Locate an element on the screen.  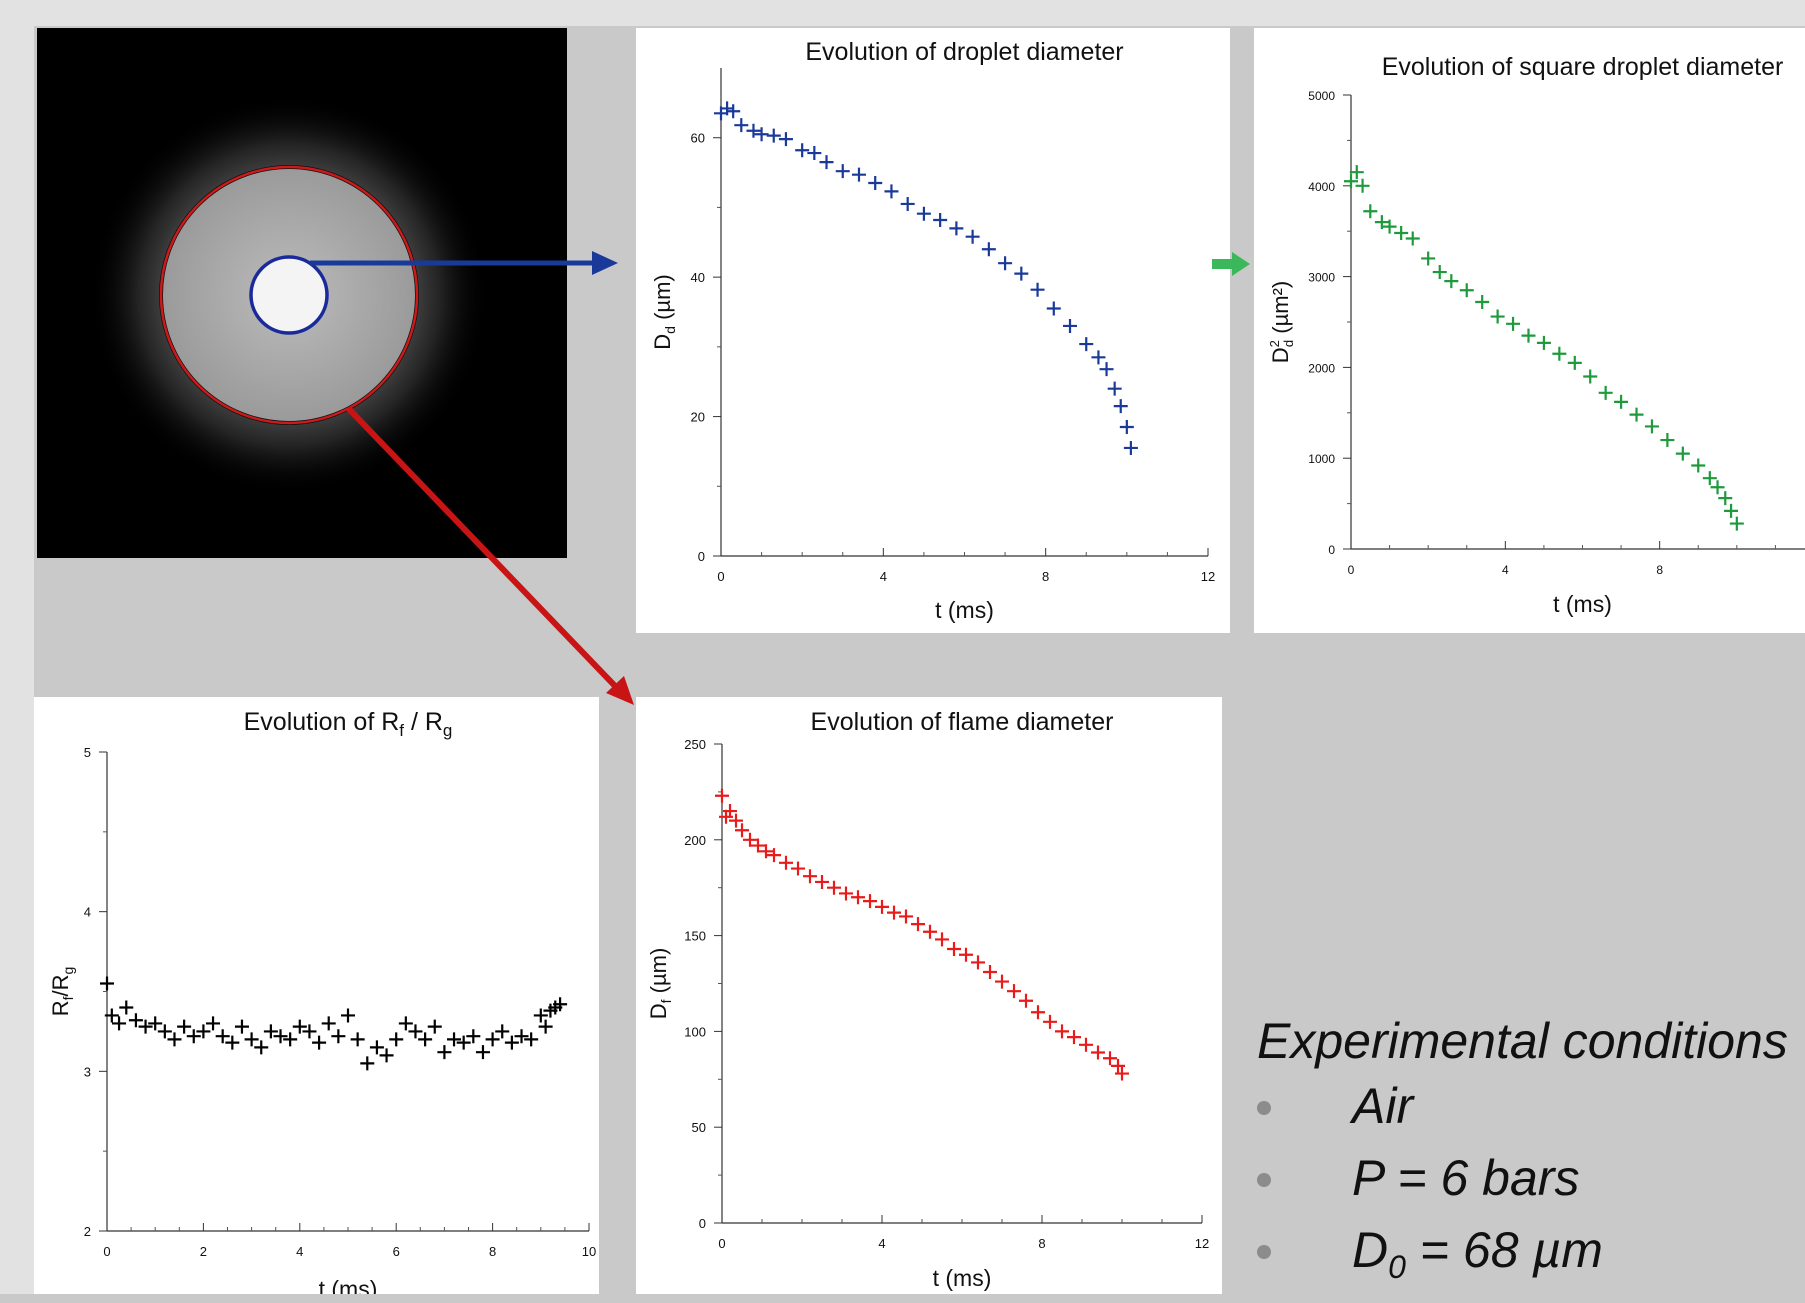
x-tick-label: 4 is located at coordinates (299, 1251).